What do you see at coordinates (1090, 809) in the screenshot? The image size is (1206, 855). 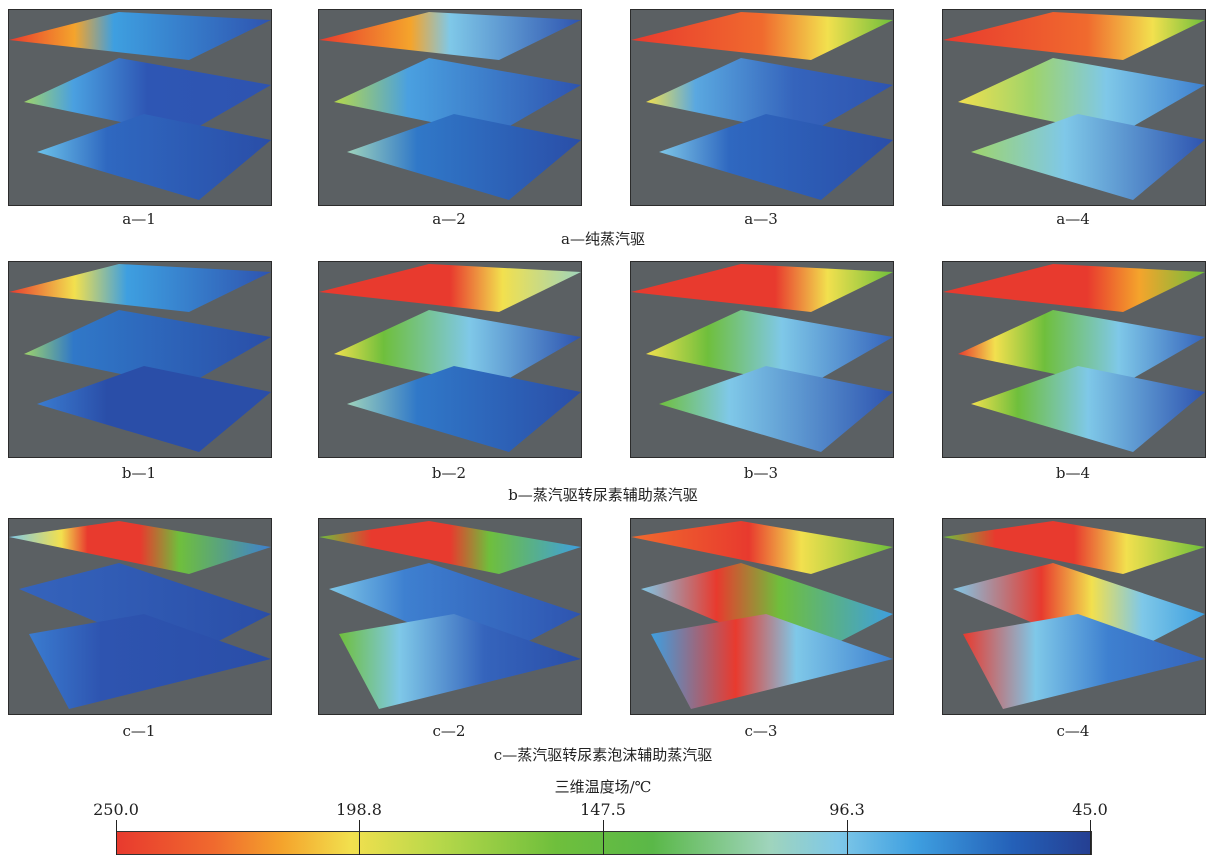 I see `legend-tick-label: 45.0` at bounding box center [1090, 809].